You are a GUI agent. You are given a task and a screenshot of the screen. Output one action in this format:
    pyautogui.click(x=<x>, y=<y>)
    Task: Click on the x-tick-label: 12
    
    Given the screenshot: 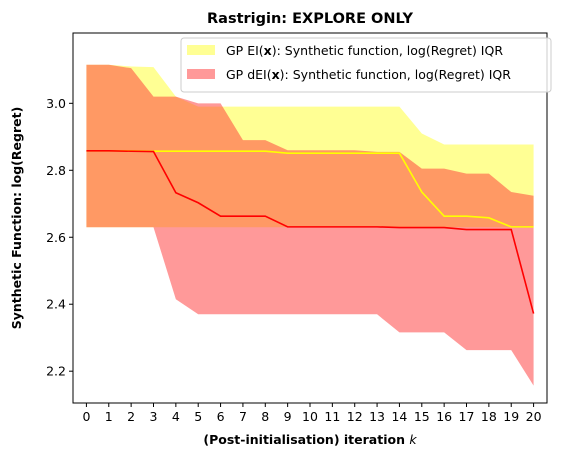 What is the action you would take?
    pyautogui.click(x=355, y=416)
    